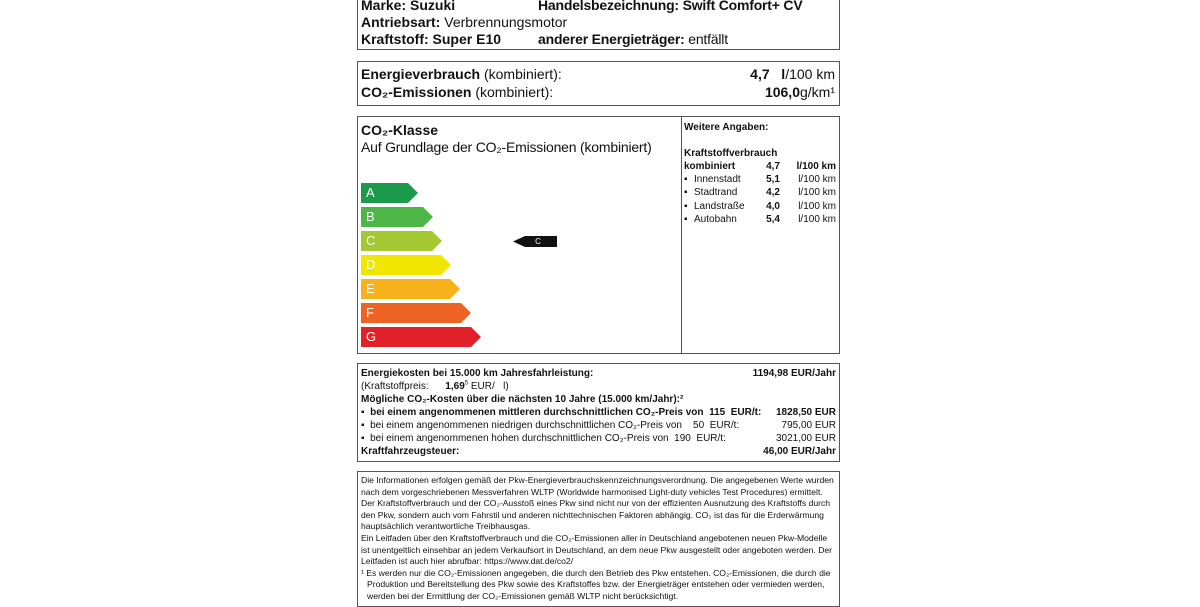 The width and height of the screenshot is (1200, 607). I want to click on vehicle-tax: Kraftfahrzeugsteuer: 46,00 EUR/Jahr, so click(598, 451).